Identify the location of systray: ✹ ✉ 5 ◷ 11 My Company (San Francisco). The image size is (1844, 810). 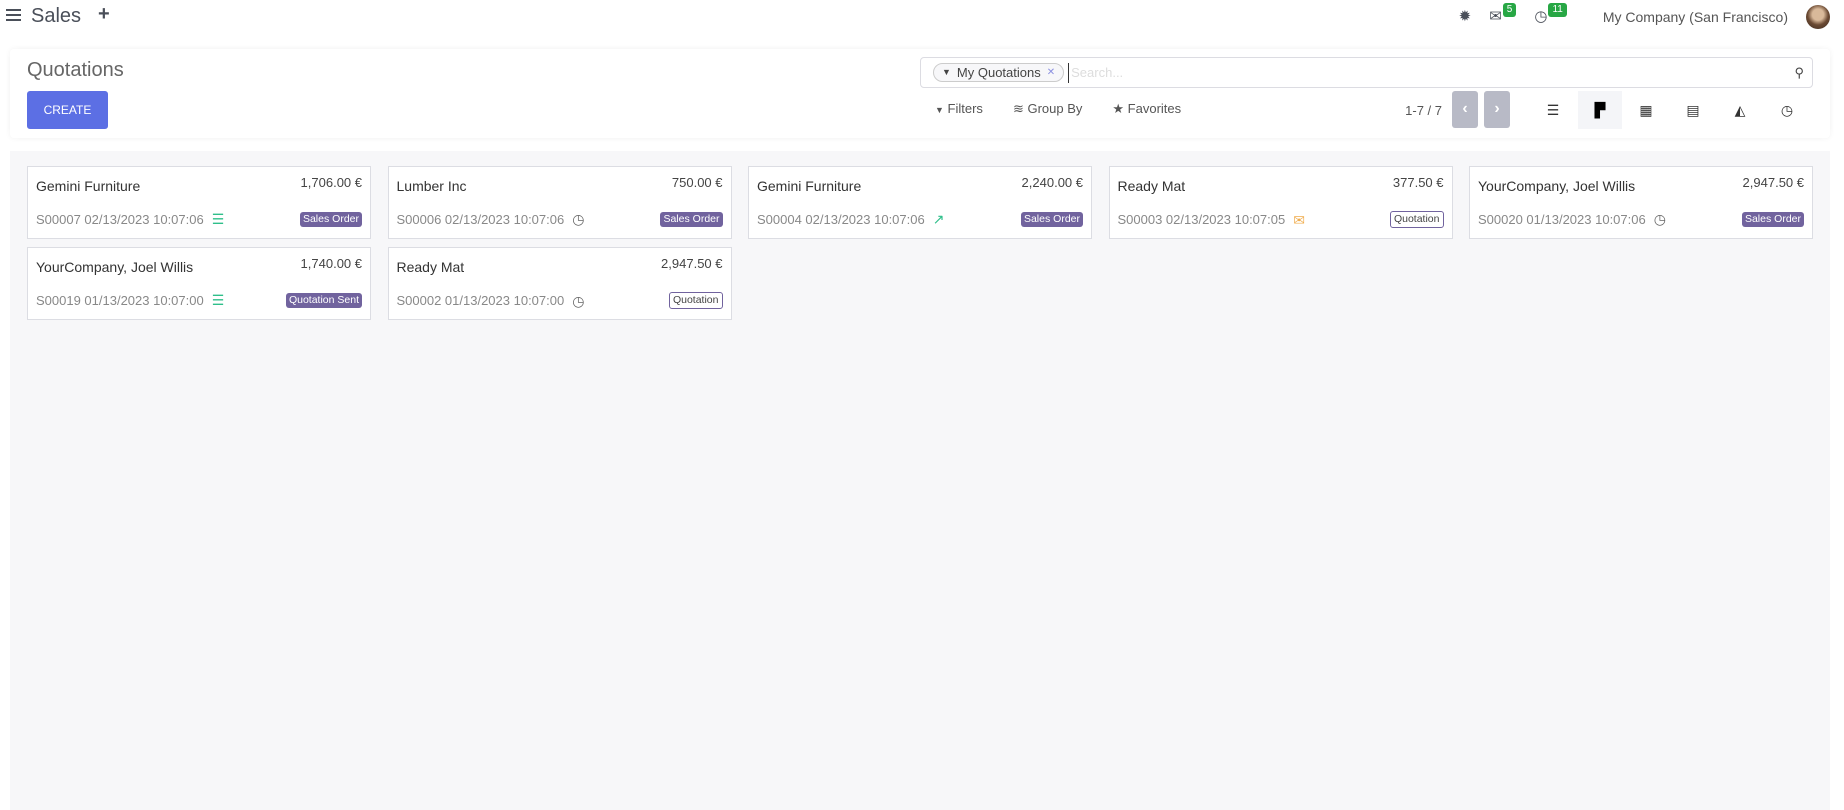
(1635, 17).